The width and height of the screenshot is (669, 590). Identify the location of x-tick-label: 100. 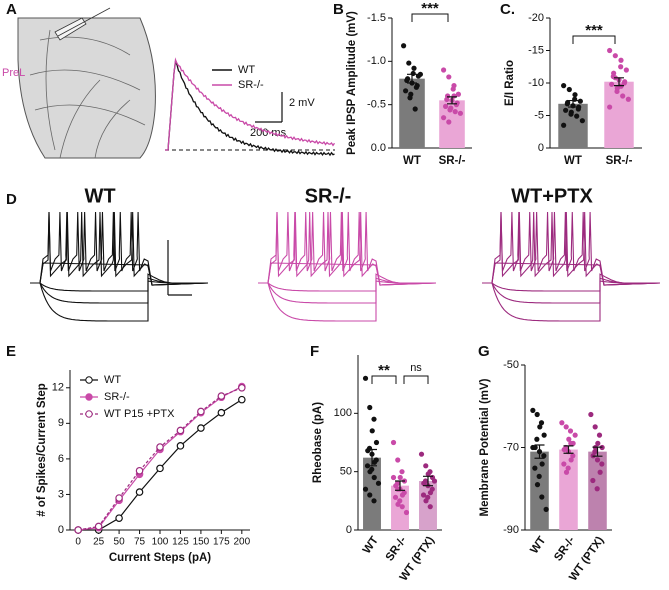
(160, 542).